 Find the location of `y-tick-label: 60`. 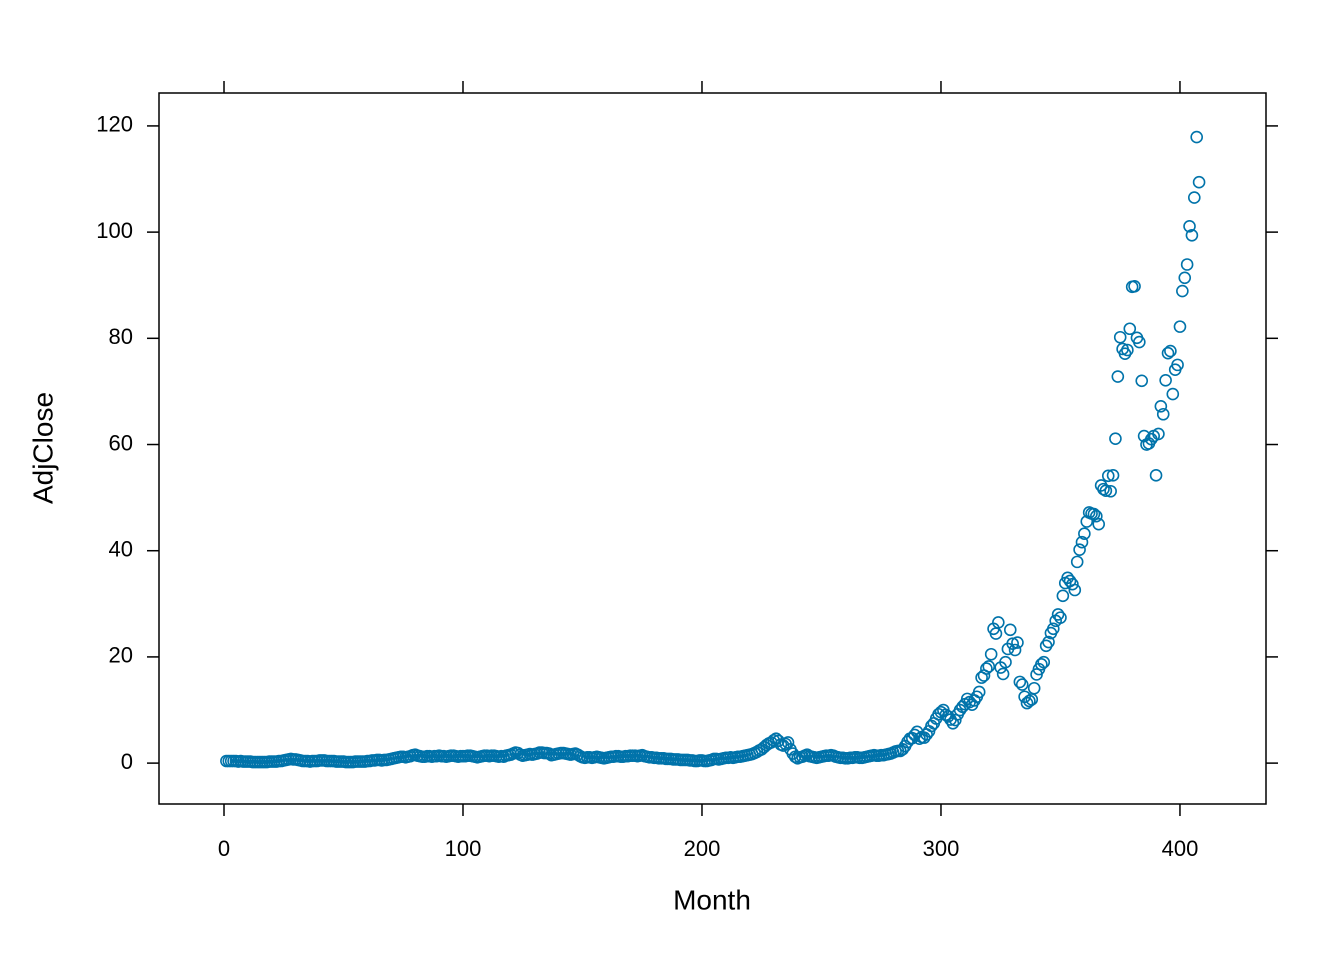

y-tick-label: 60 is located at coordinates (121, 442).